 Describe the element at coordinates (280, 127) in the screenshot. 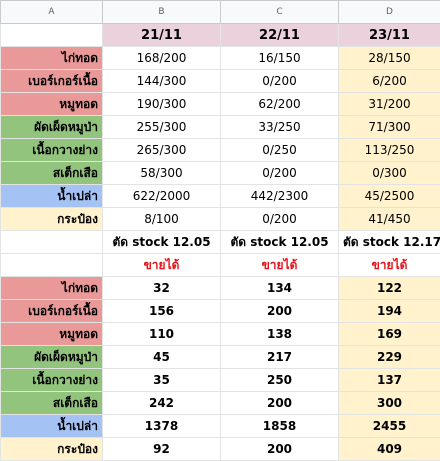

I see `value-cell: 33/250` at that location.